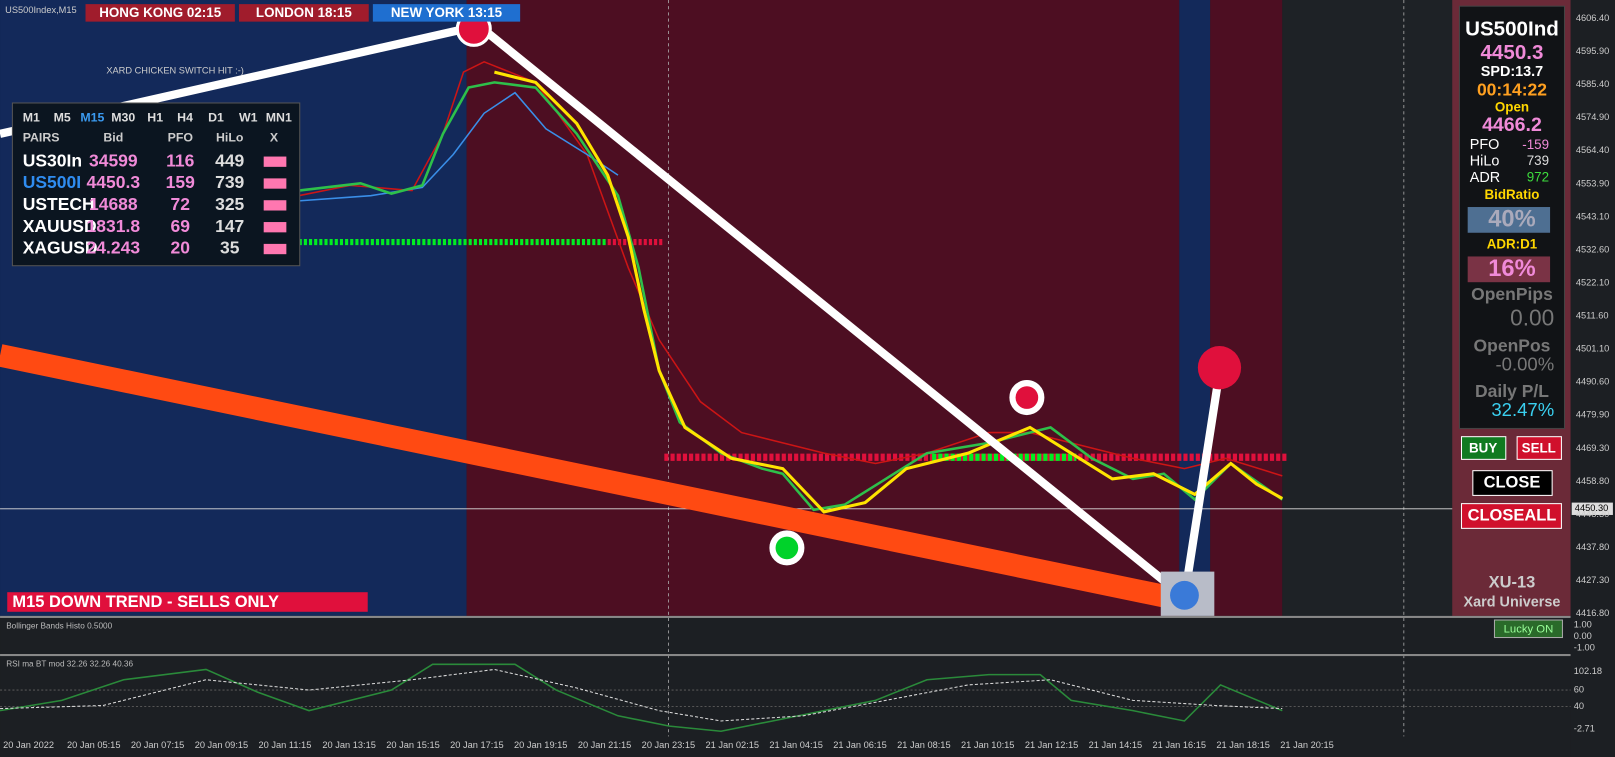 The height and width of the screenshot is (757, 1615). Describe the element at coordinates (181, 137) in the screenshot. I see `column-header: PFO` at that location.